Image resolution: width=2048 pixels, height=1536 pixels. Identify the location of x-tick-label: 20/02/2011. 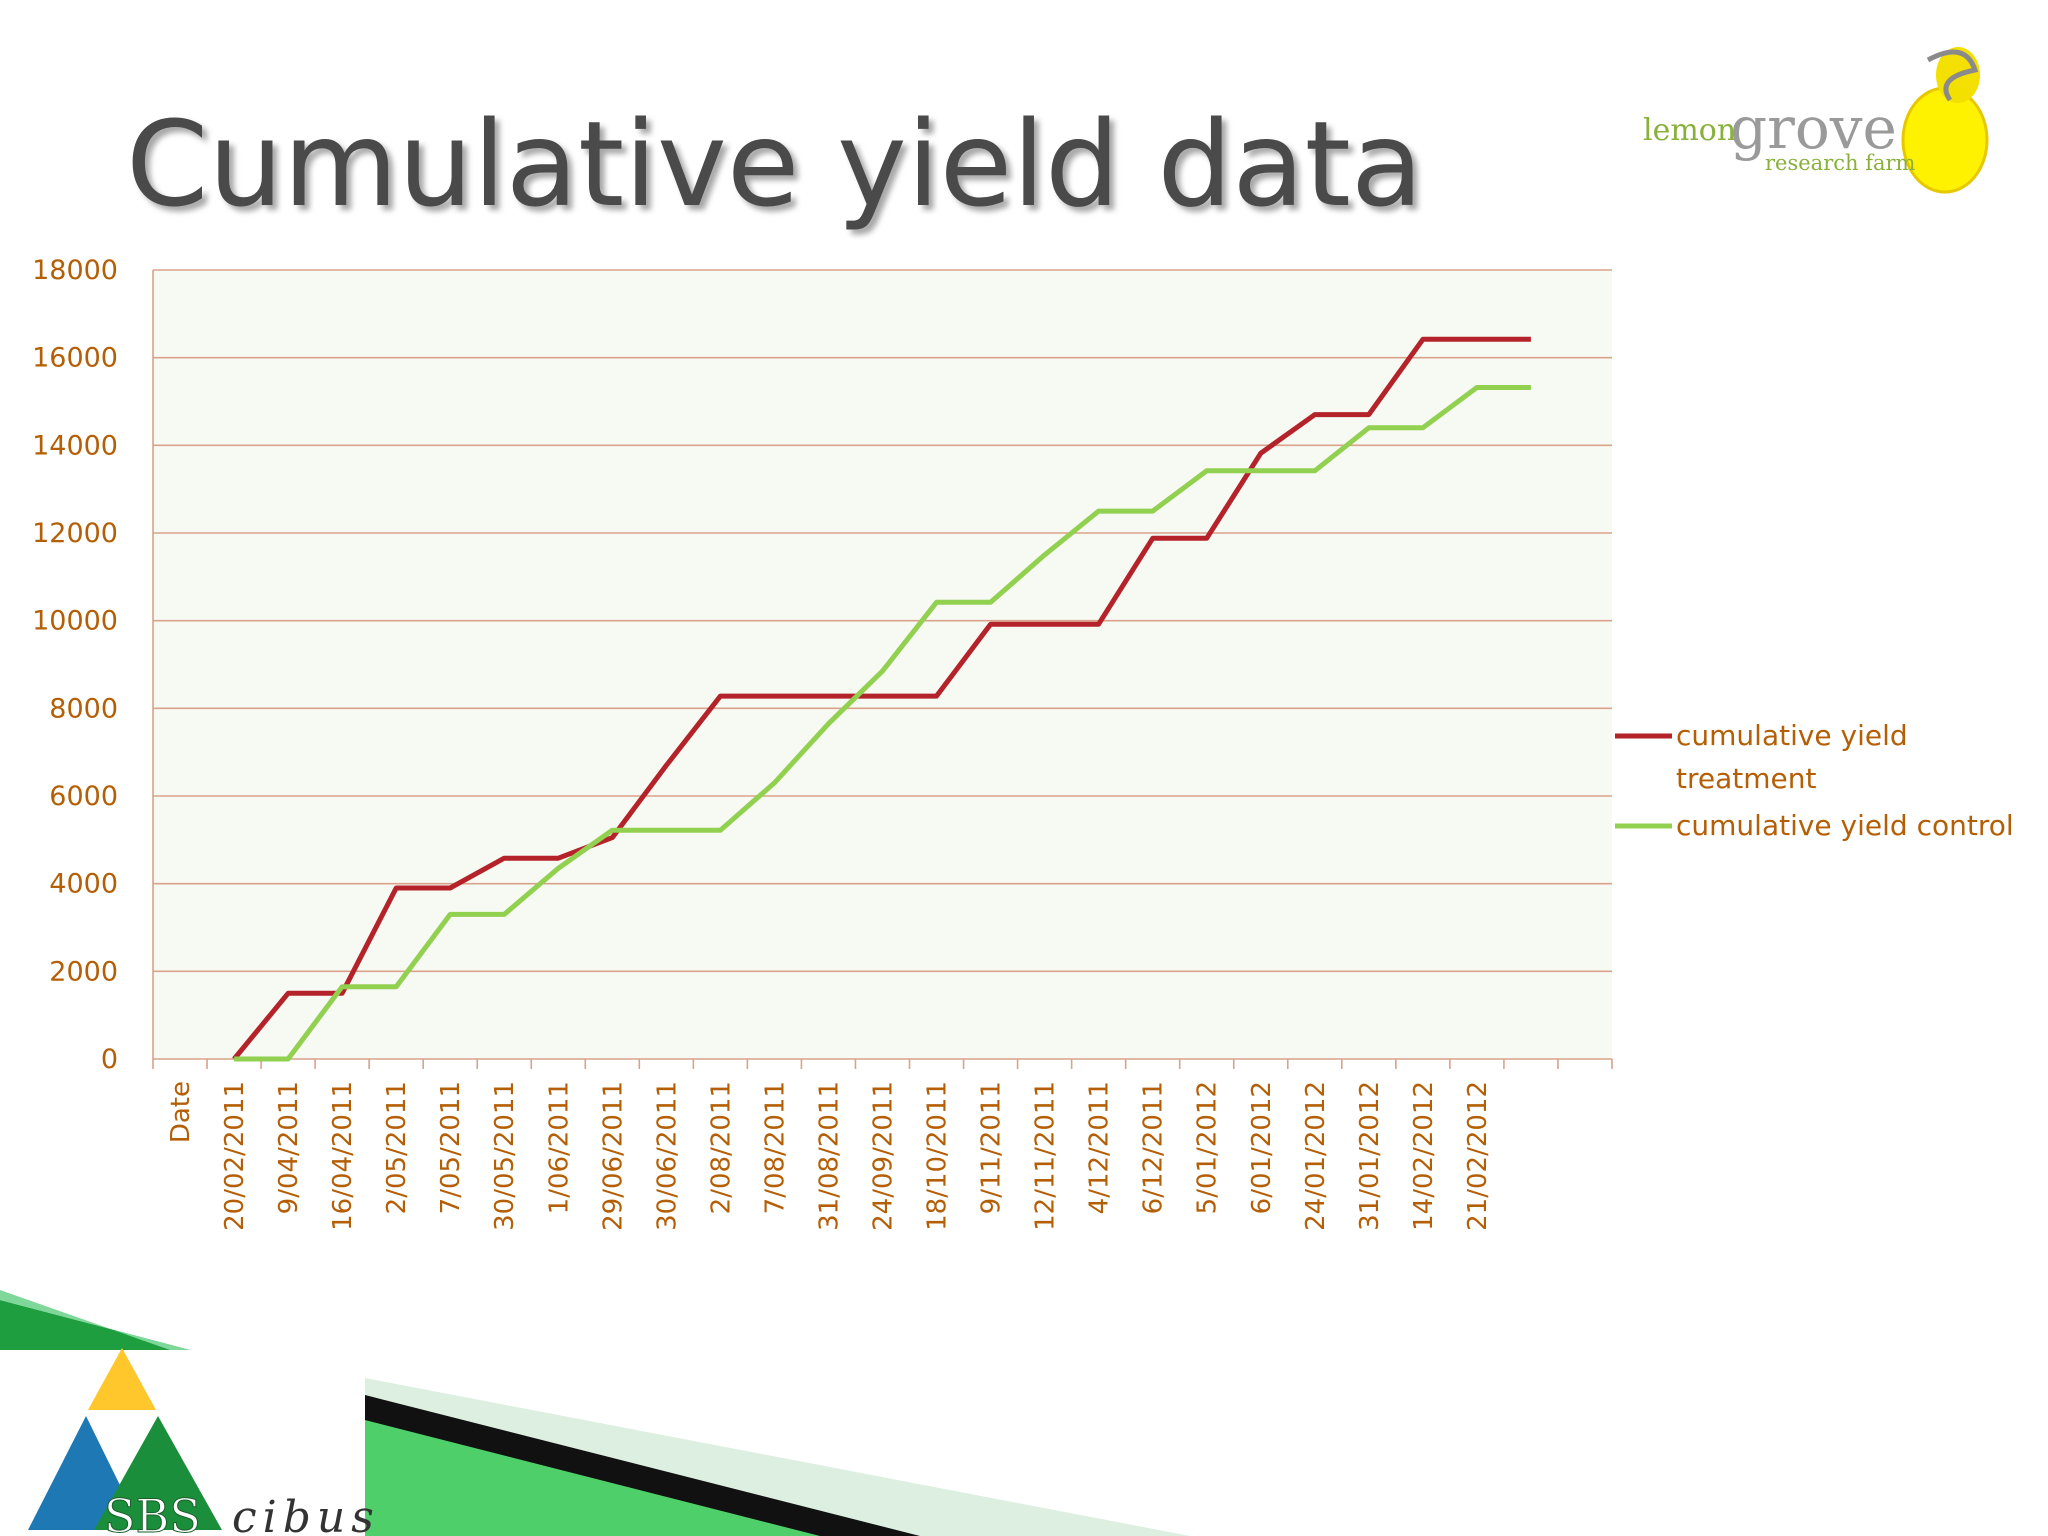
(235, 1156).